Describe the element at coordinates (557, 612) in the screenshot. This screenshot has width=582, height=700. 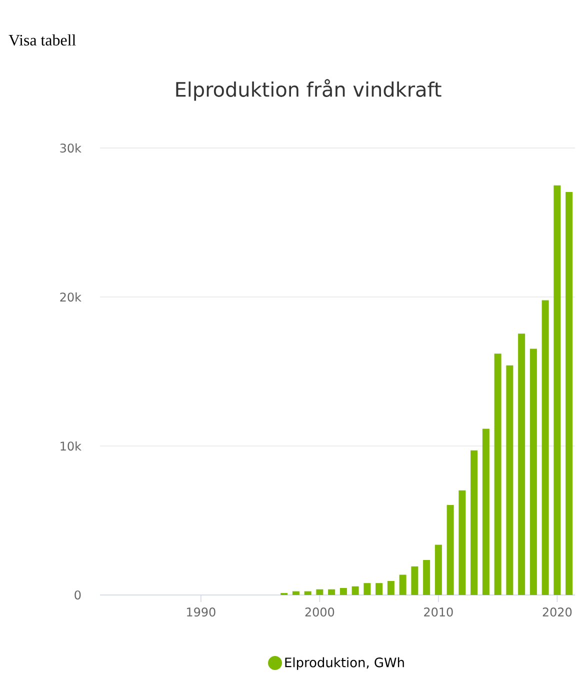
I see `x-tick-label: 2020` at that location.